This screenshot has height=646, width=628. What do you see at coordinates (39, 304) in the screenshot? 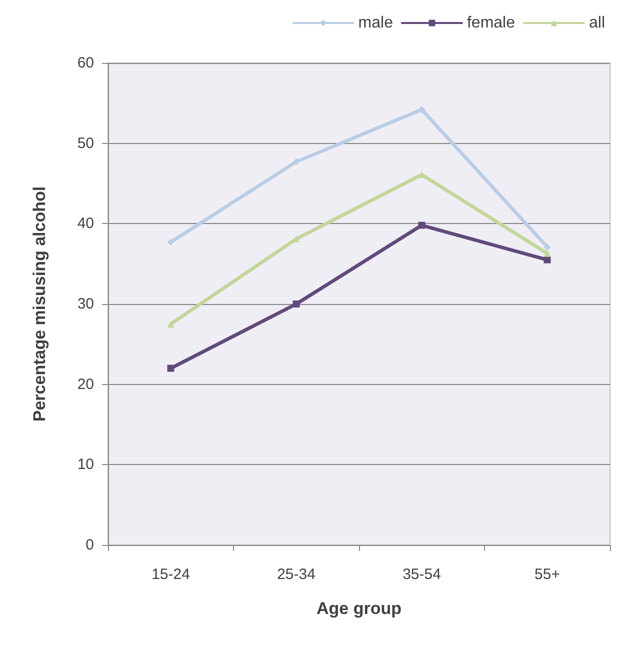
I see `y-axis-title: Percentage misusing alcohol` at bounding box center [39, 304].